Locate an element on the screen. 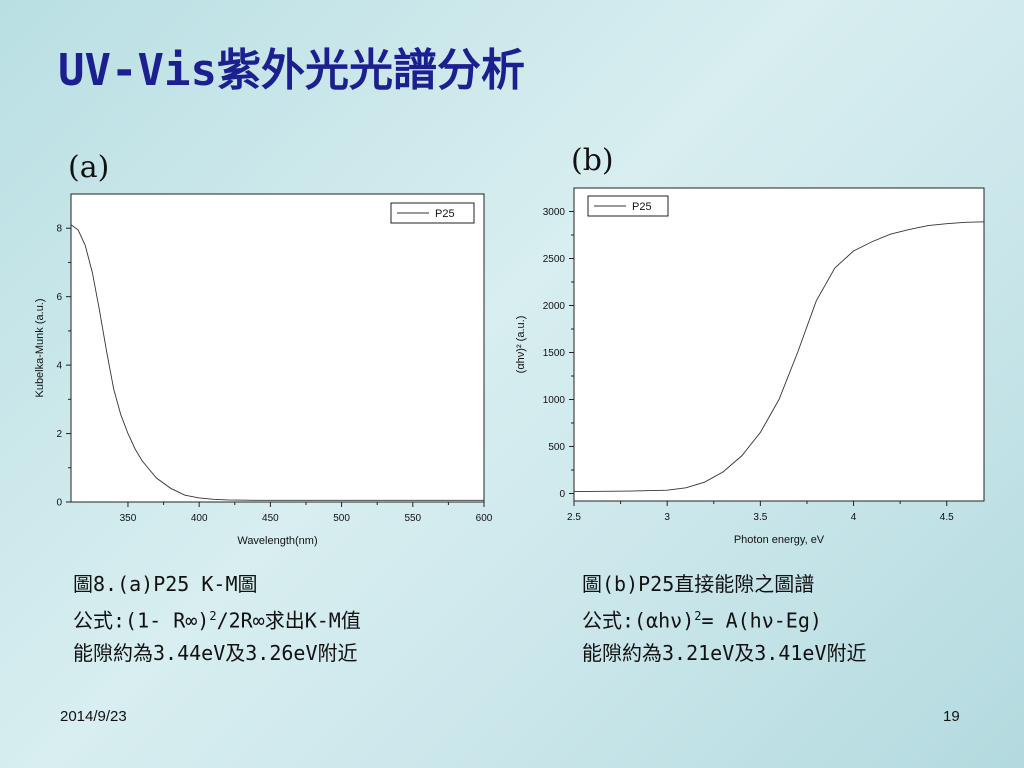 Image resolution: width=1024 pixels, height=768 pixels. x-tick-label: 600 is located at coordinates (484, 518).